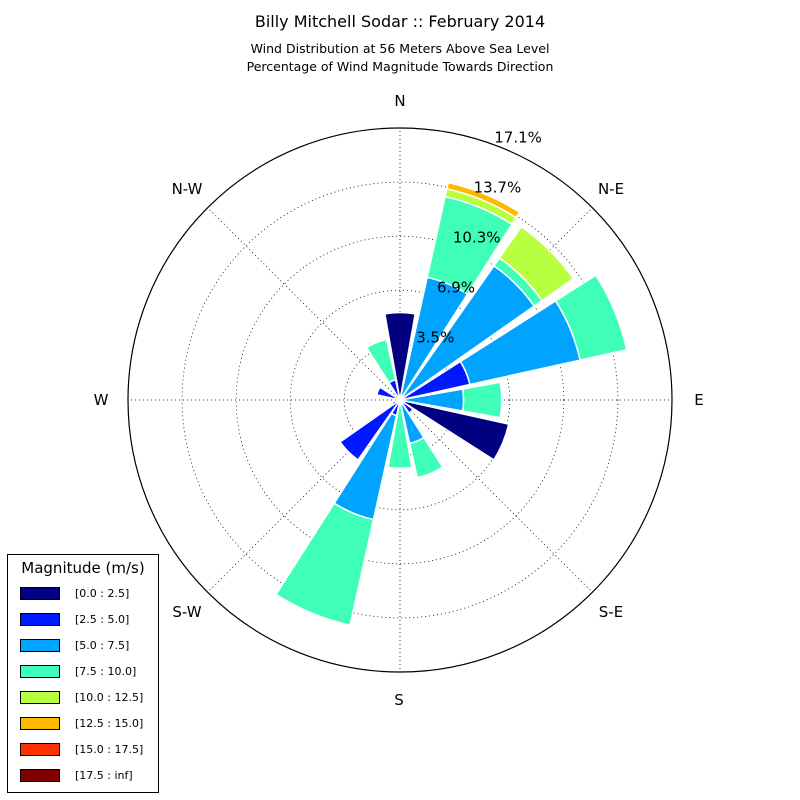 The width and height of the screenshot is (800, 800). I want to click on grid-circle, so click(400, 400).